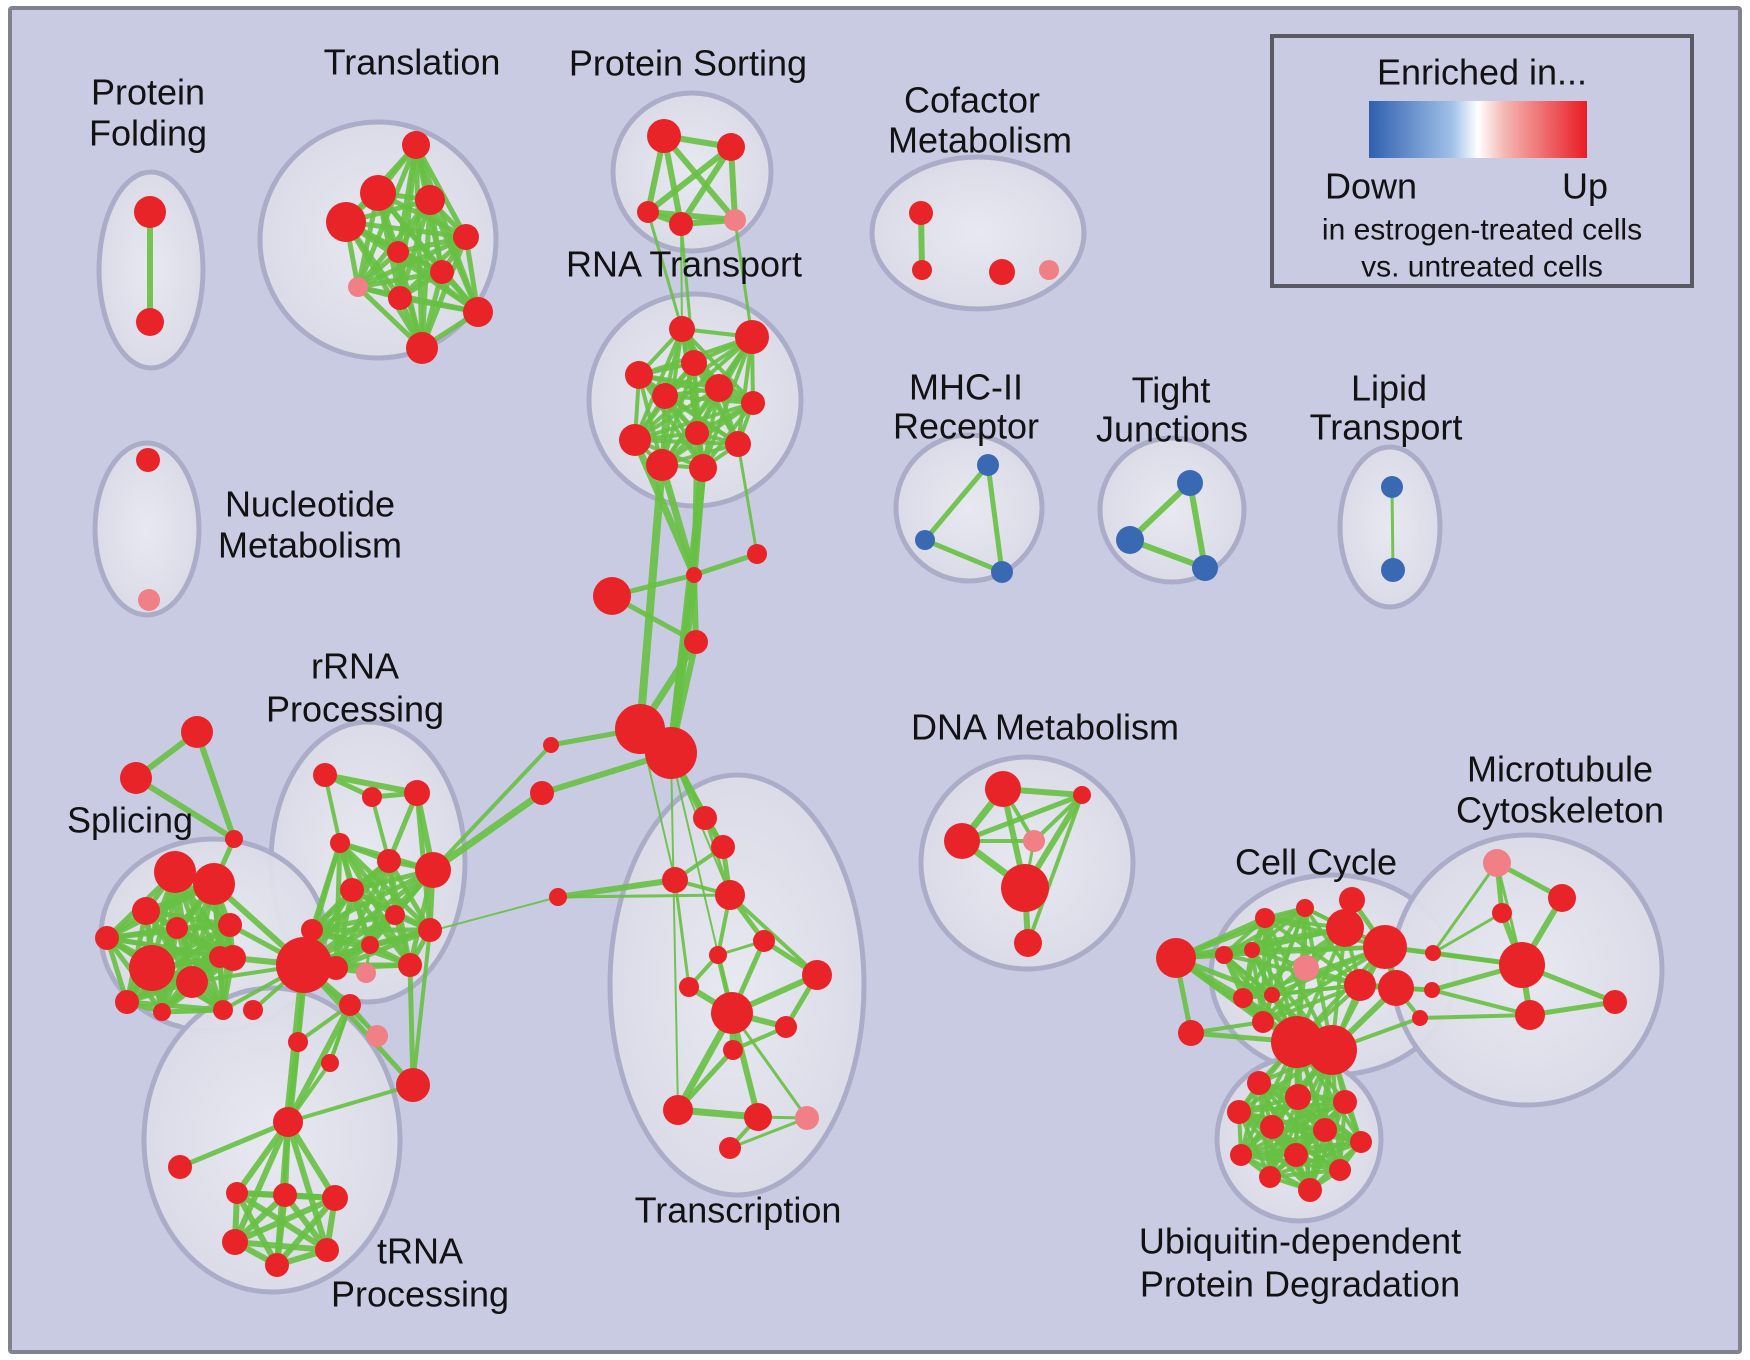  I want to click on node-r5, so click(665, 396).